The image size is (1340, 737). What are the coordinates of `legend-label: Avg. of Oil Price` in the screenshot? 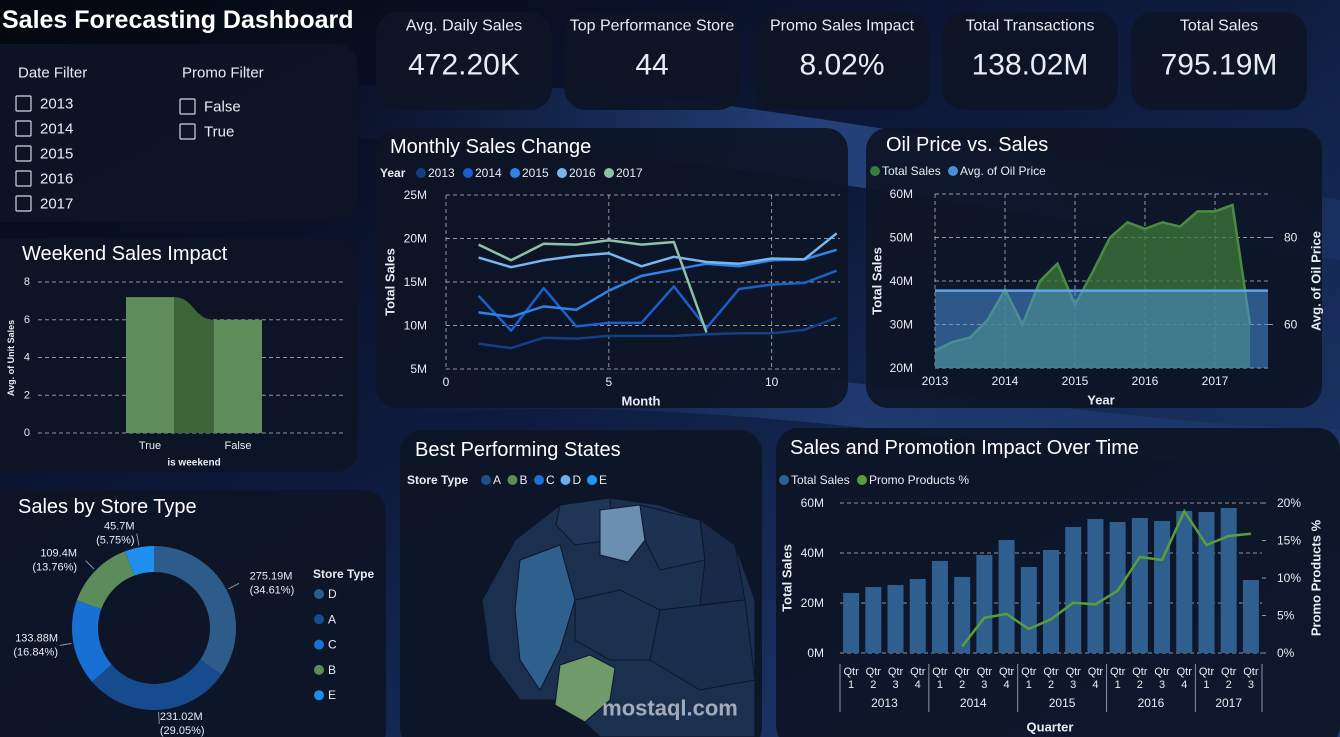 It's located at (1003, 171).